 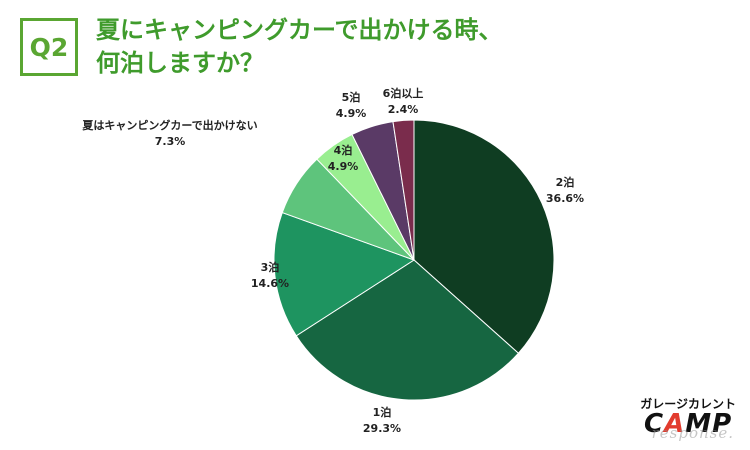 I want to click on slice-label-7: 6泊以上, so click(x=403, y=93).